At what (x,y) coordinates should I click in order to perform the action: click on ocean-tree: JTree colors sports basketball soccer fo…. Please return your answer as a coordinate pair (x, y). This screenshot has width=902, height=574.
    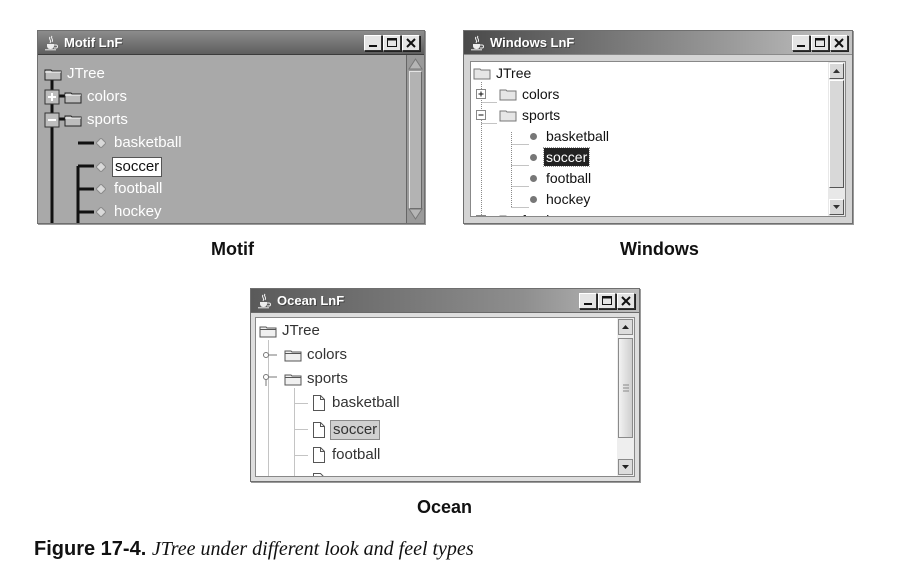
    Looking at the image, I should click on (437, 397).